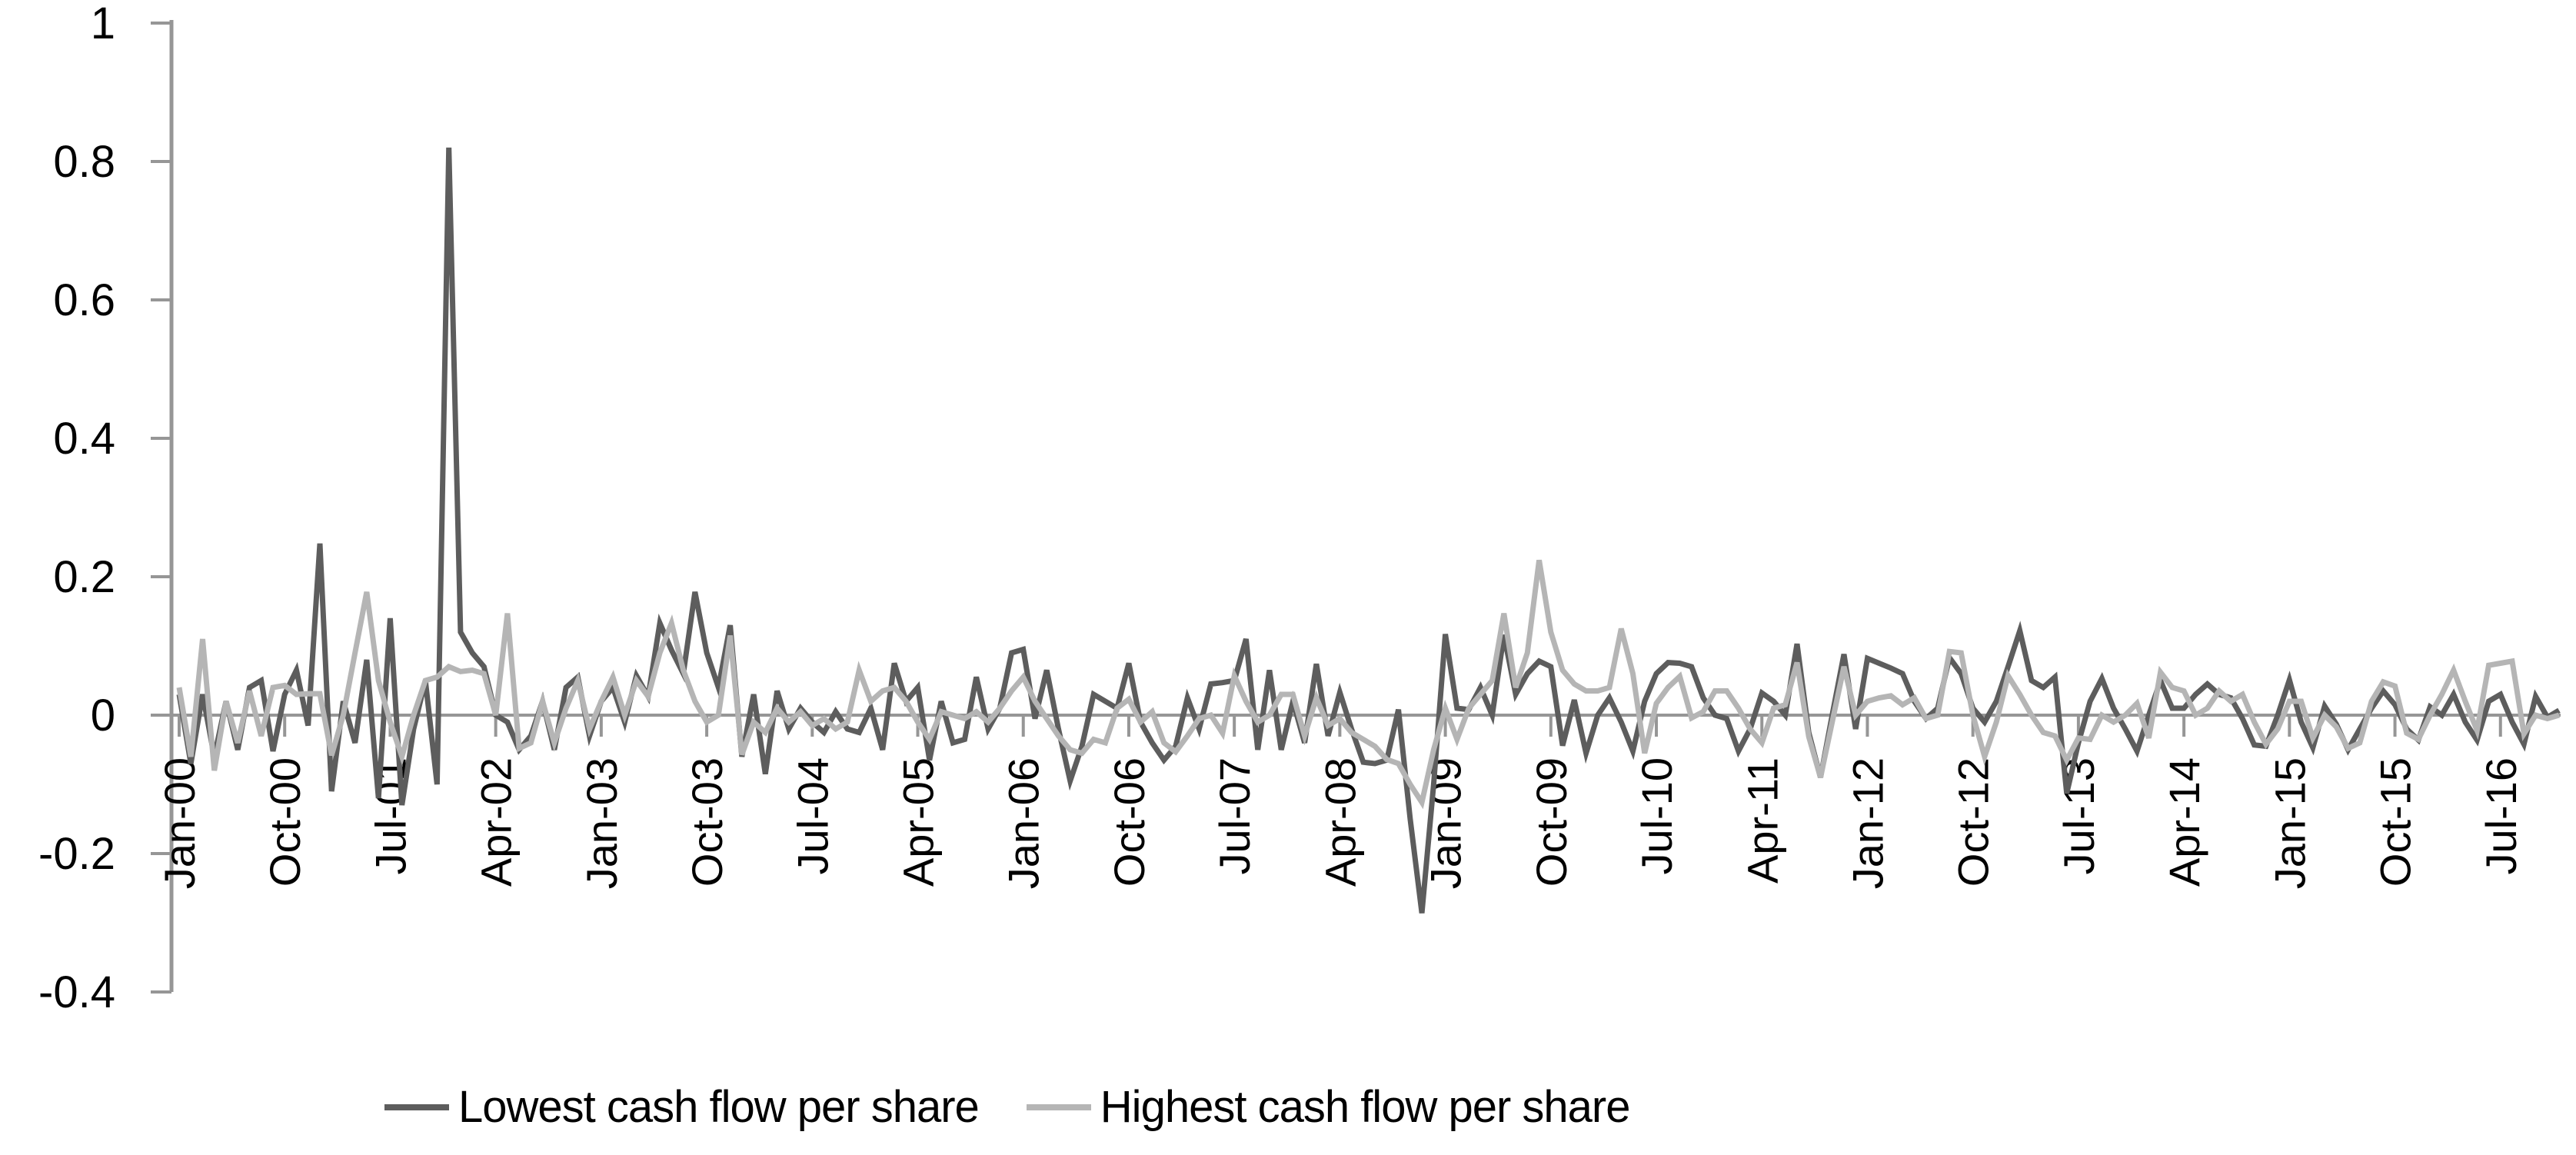 This screenshot has width=2576, height=1155. What do you see at coordinates (1974, 822) in the screenshot?
I see `x-tick-label: Oct-12` at bounding box center [1974, 822].